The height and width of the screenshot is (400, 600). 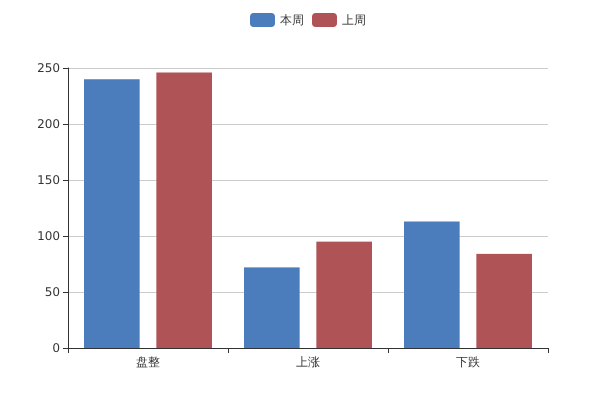 I want to click on y-tick-label: 150, so click(x=48, y=180).